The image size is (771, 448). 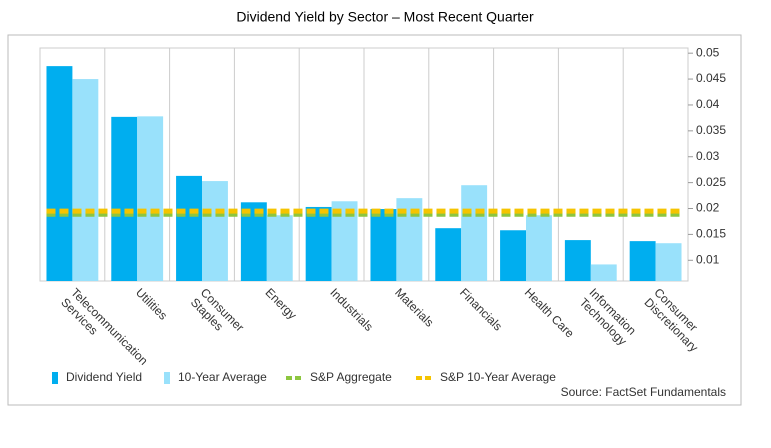 I want to click on x-tick-label: Energy, so click(x=280, y=303).